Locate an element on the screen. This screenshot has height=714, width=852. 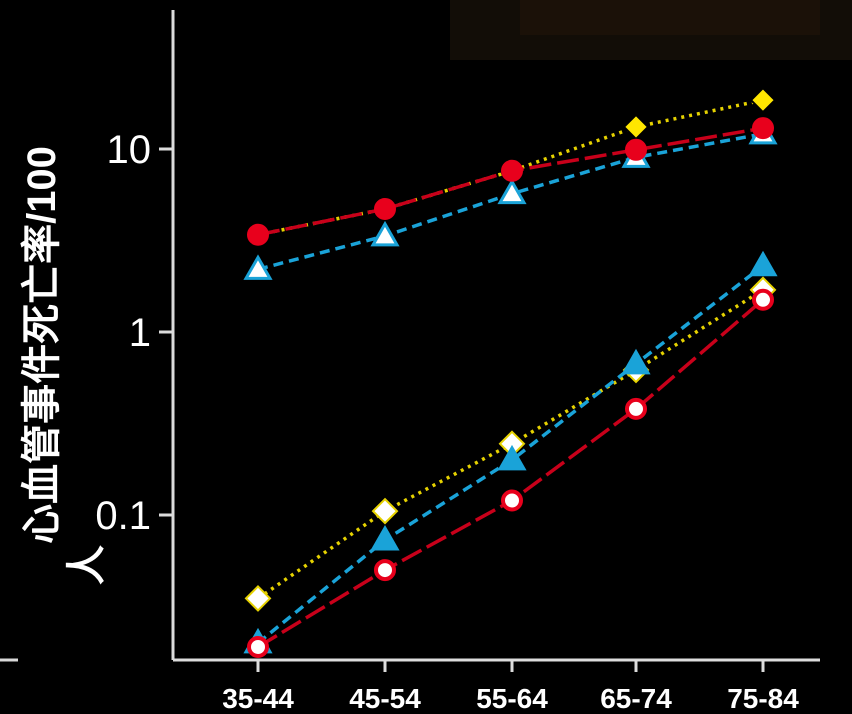
x-tick-label: 45-54 is located at coordinates (385, 698).